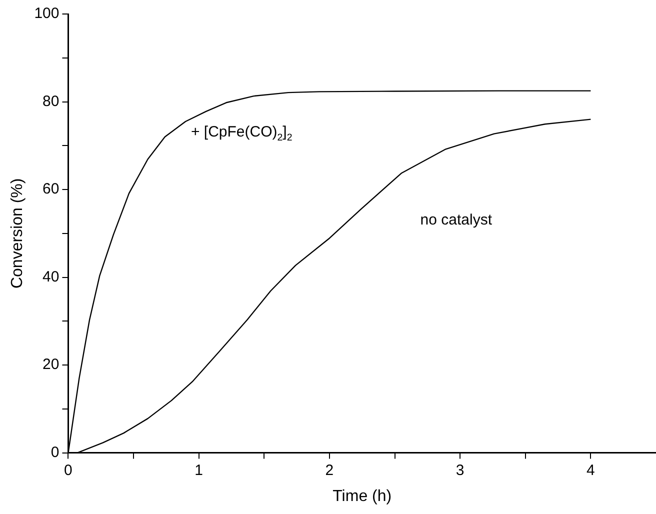 The height and width of the screenshot is (514, 656). Describe the element at coordinates (51, 189) in the screenshot. I see `y-tick-label: 60` at that location.